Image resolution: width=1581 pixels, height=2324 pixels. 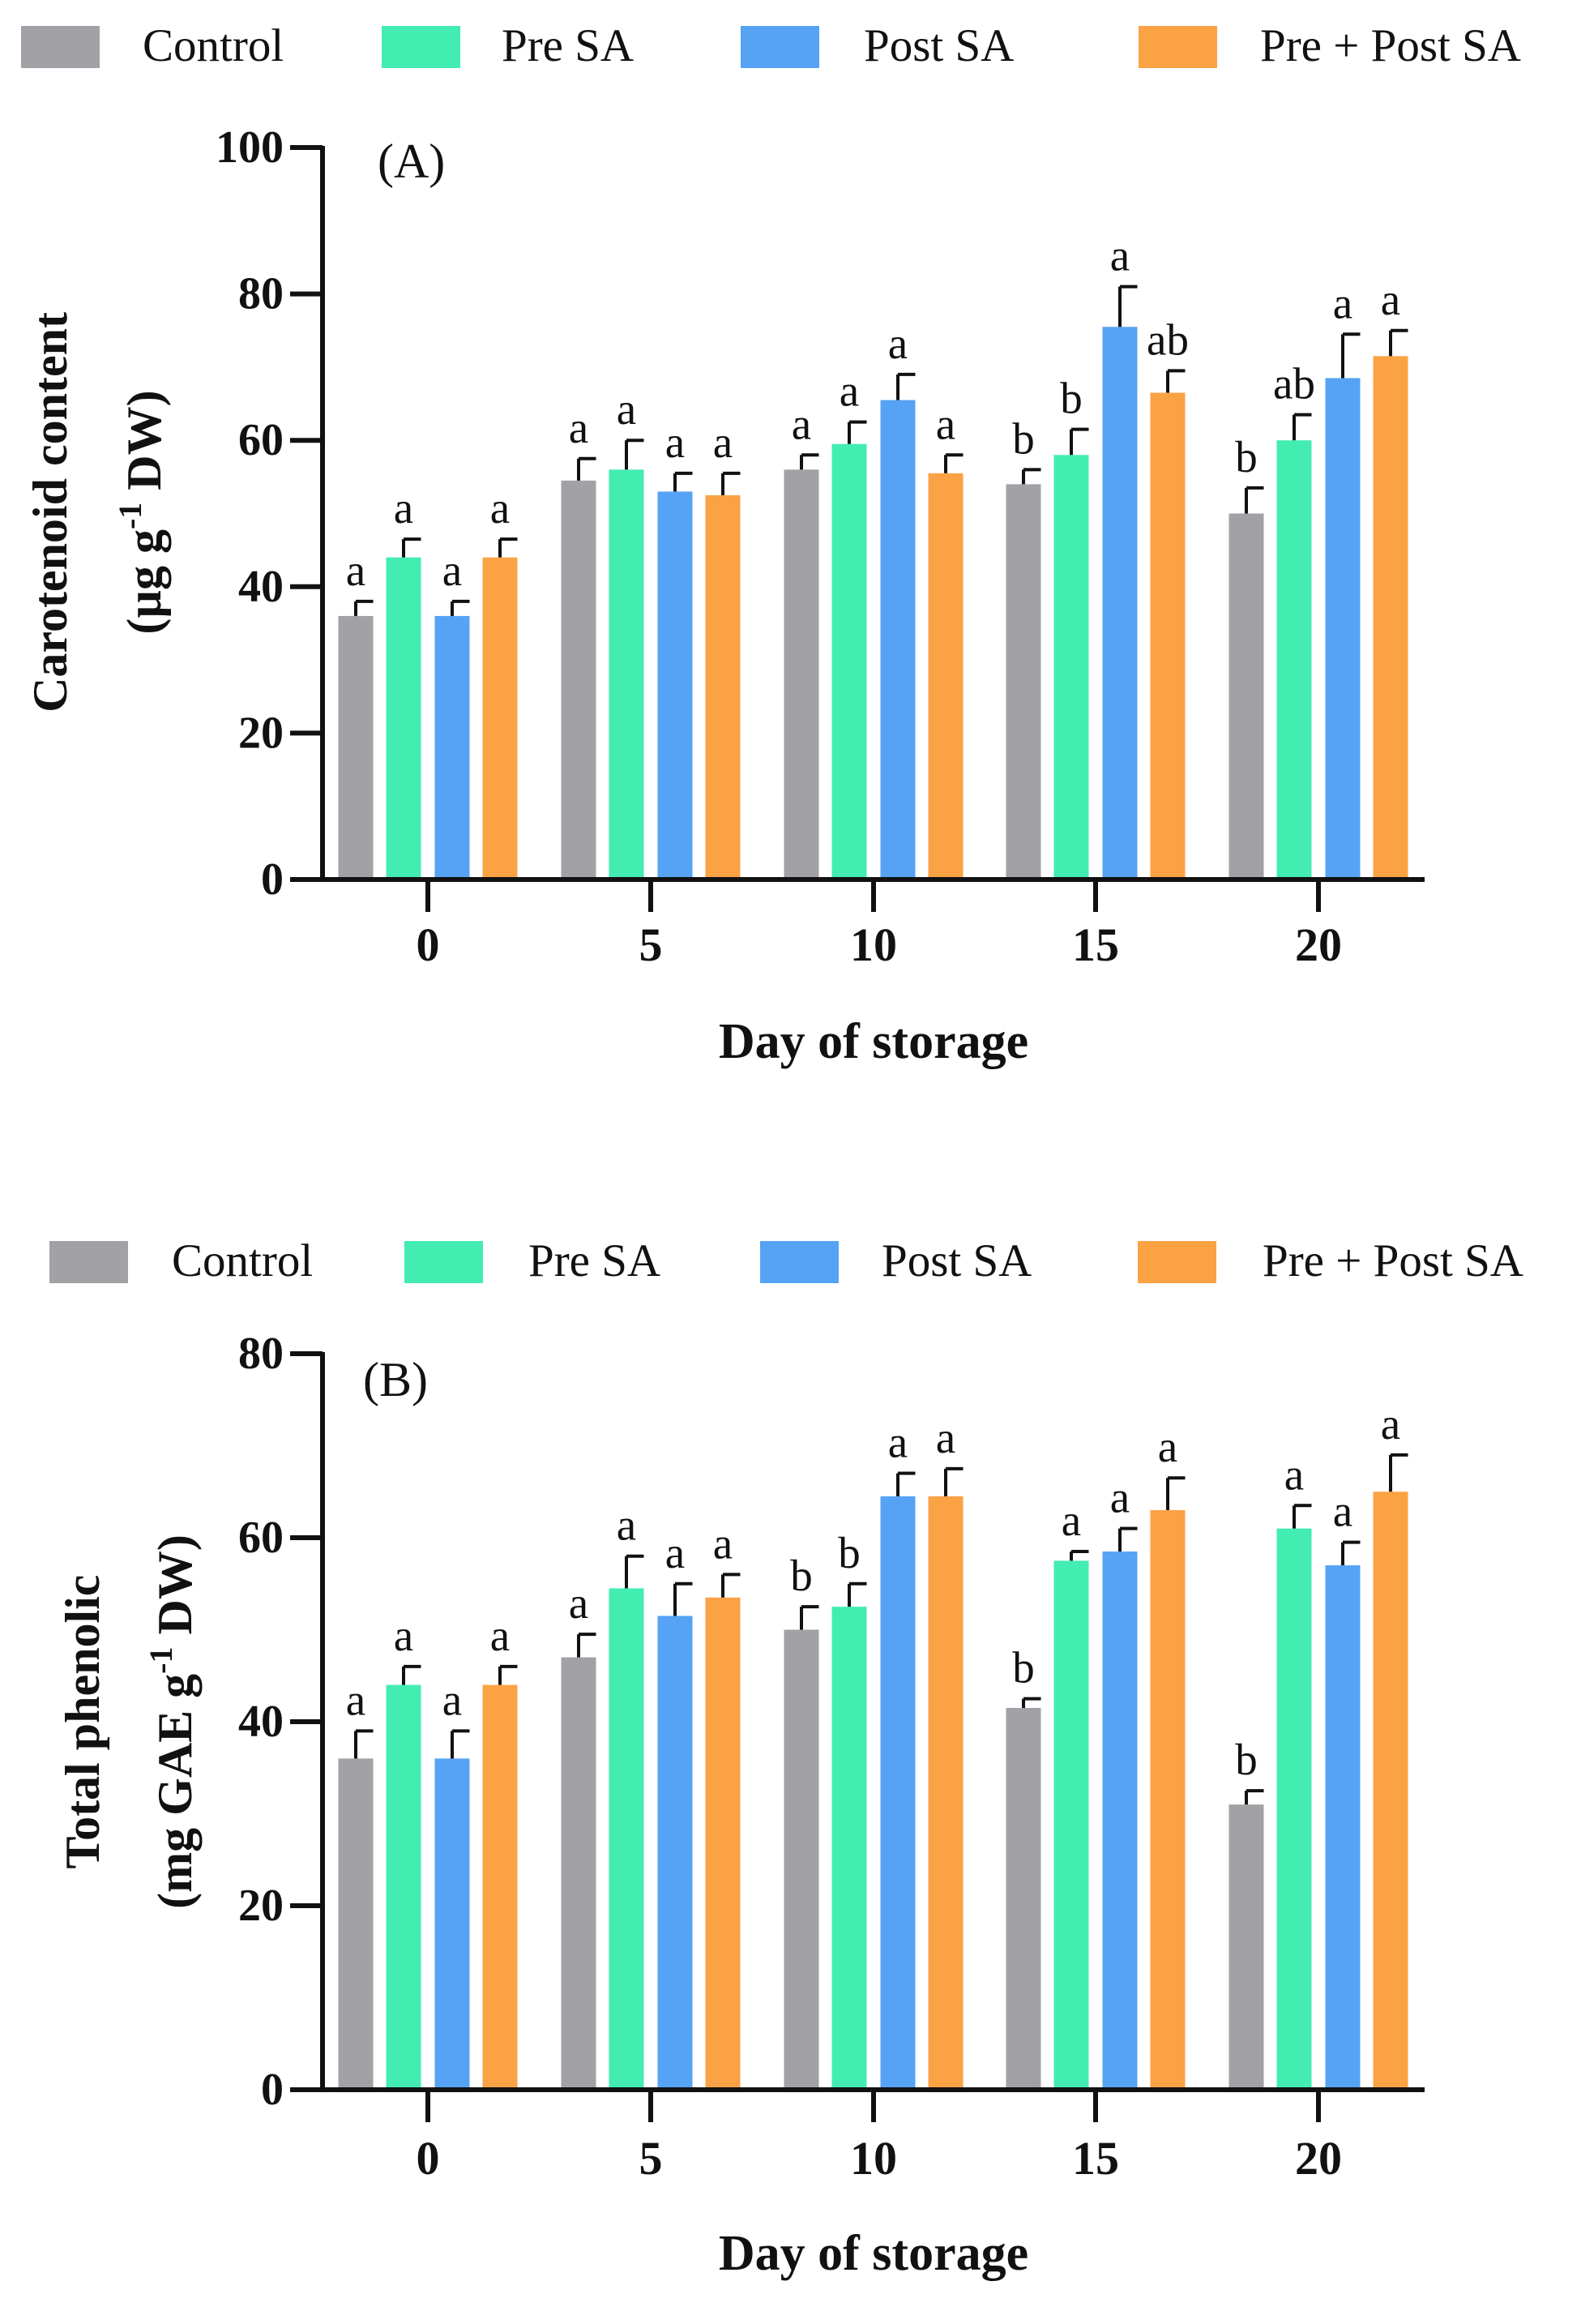 What do you see at coordinates (272, 2090) in the screenshot?
I see `y-tick-label: 0` at bounding box center [272, 2090].